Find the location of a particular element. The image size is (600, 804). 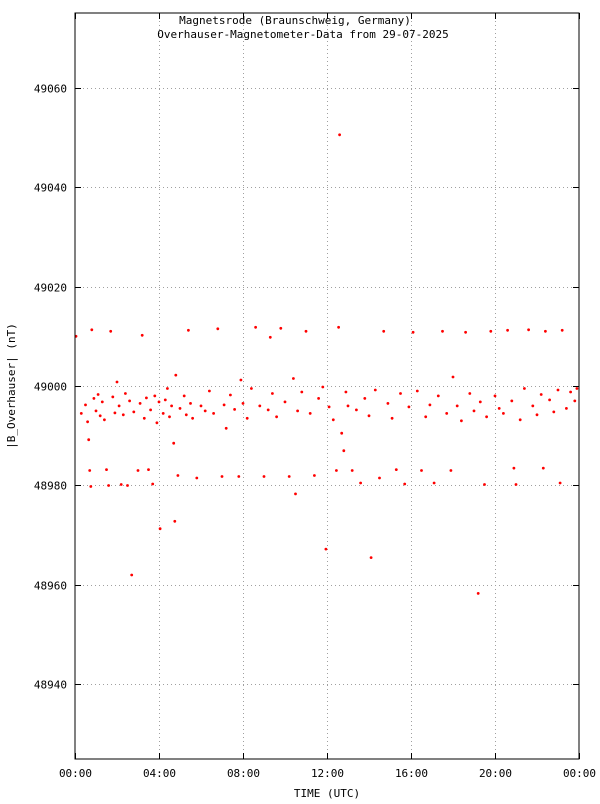

y-tick-label: 49000 is located at coordinates (50, 387).